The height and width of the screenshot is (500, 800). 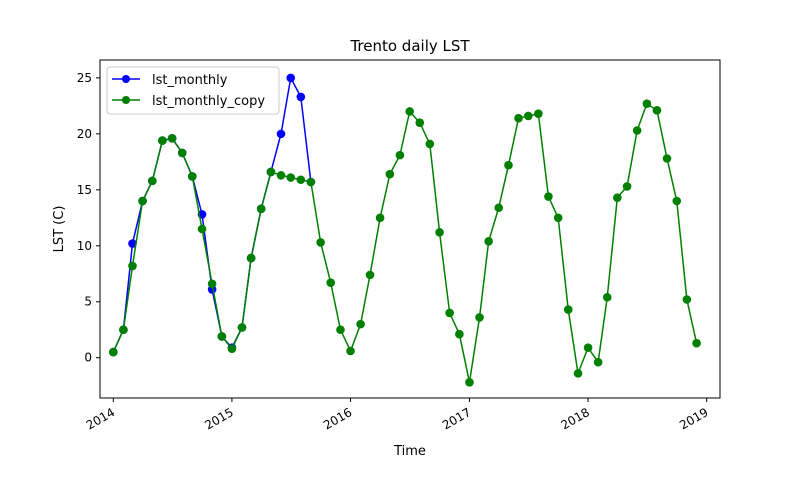 What do you see at coordinates (409, 46) in the screenshot?
I see `chart-title: Trento daily LST` at bounding box center [409, 46].